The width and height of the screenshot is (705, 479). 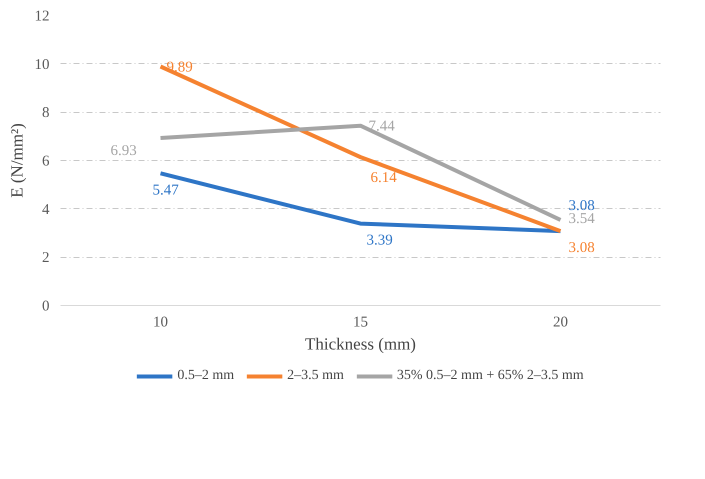 I want to click on y-tick-label: 10, so click(x=42, y=64).